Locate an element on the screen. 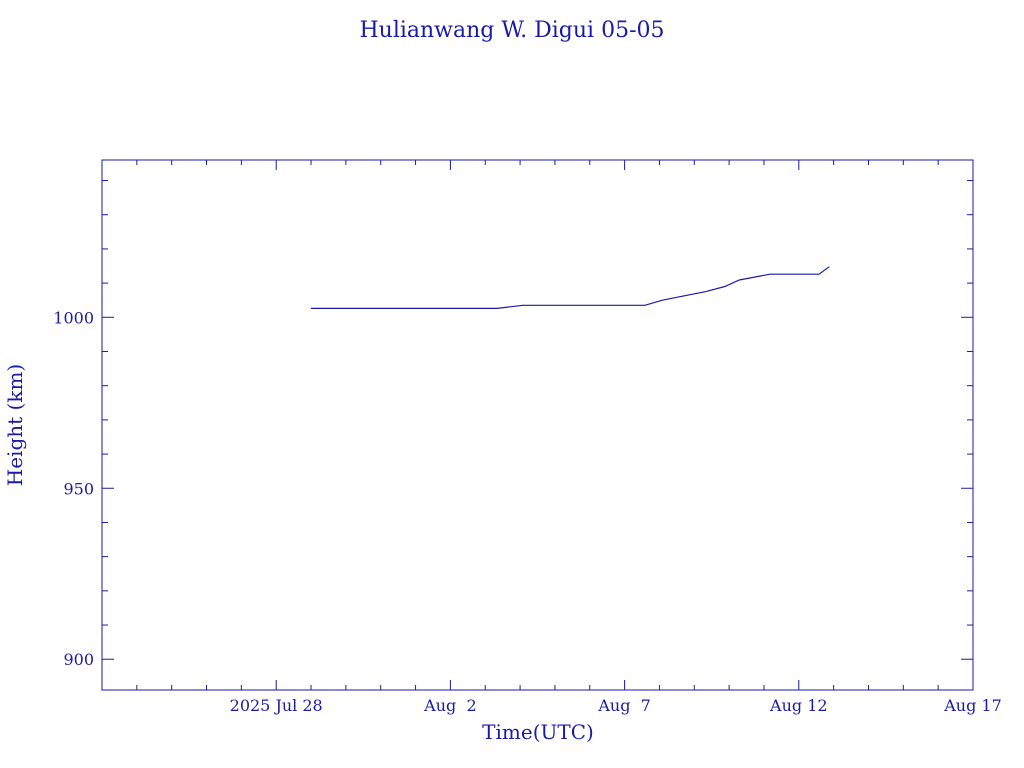 The image size is (1024, 768). y-tick-label: 1000 is located at coordinates (73, 317).